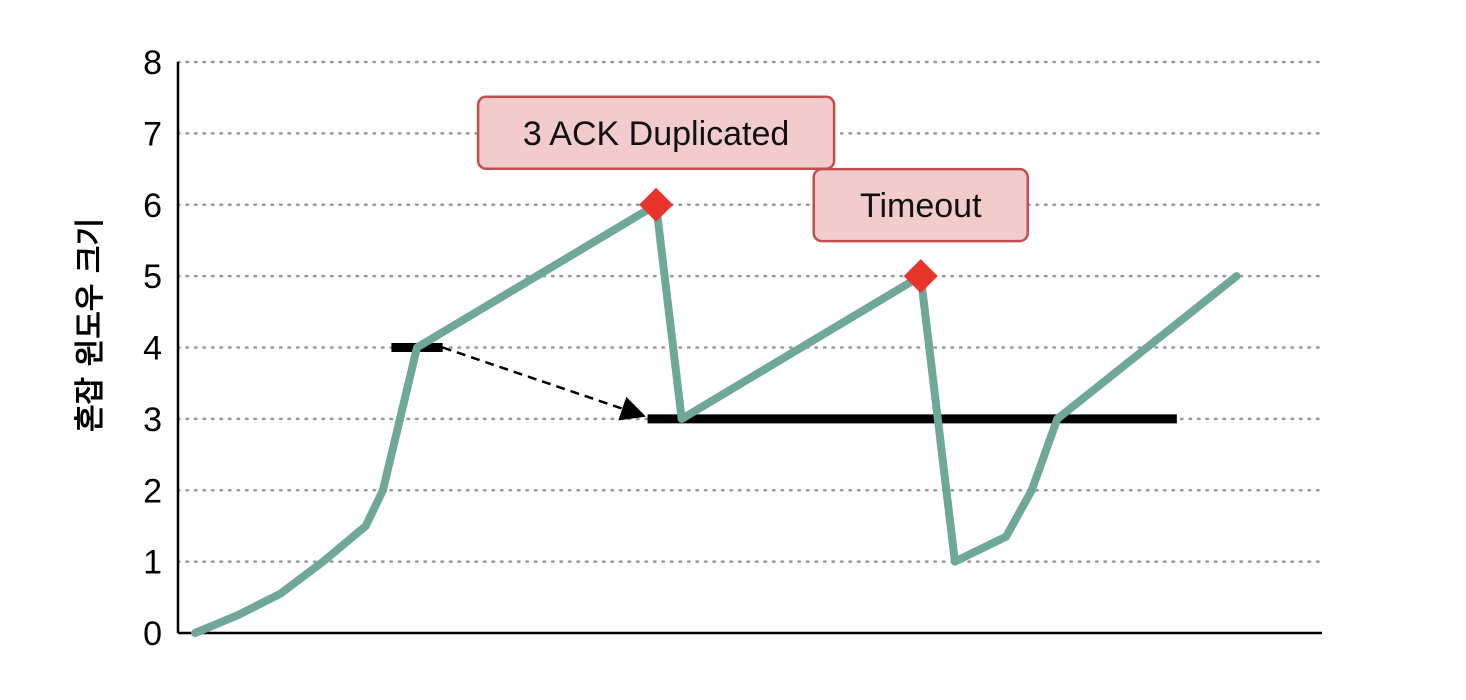 Image resolution: width=1466 pixels, height=700 pixels. I want to click on y-tick-label-0: 0, so click(152, 634).